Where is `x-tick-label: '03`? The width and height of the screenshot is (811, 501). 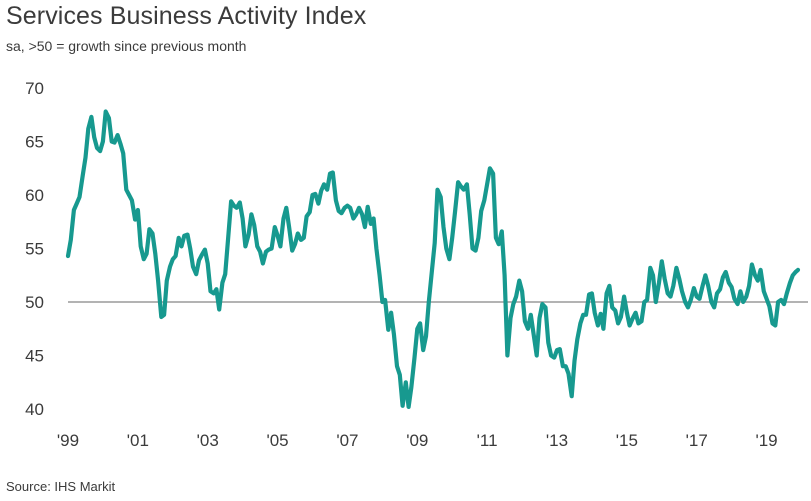 x-tick-label: '03 is located at coordinates (208, 440).